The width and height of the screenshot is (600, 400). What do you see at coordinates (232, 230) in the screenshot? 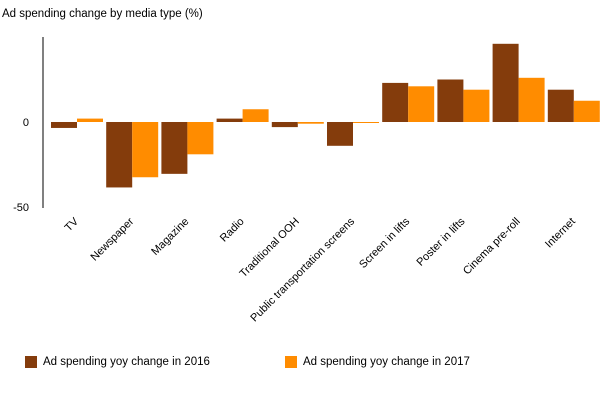
I see `x-tick-label: Radio` at bounding box center [232, 230].